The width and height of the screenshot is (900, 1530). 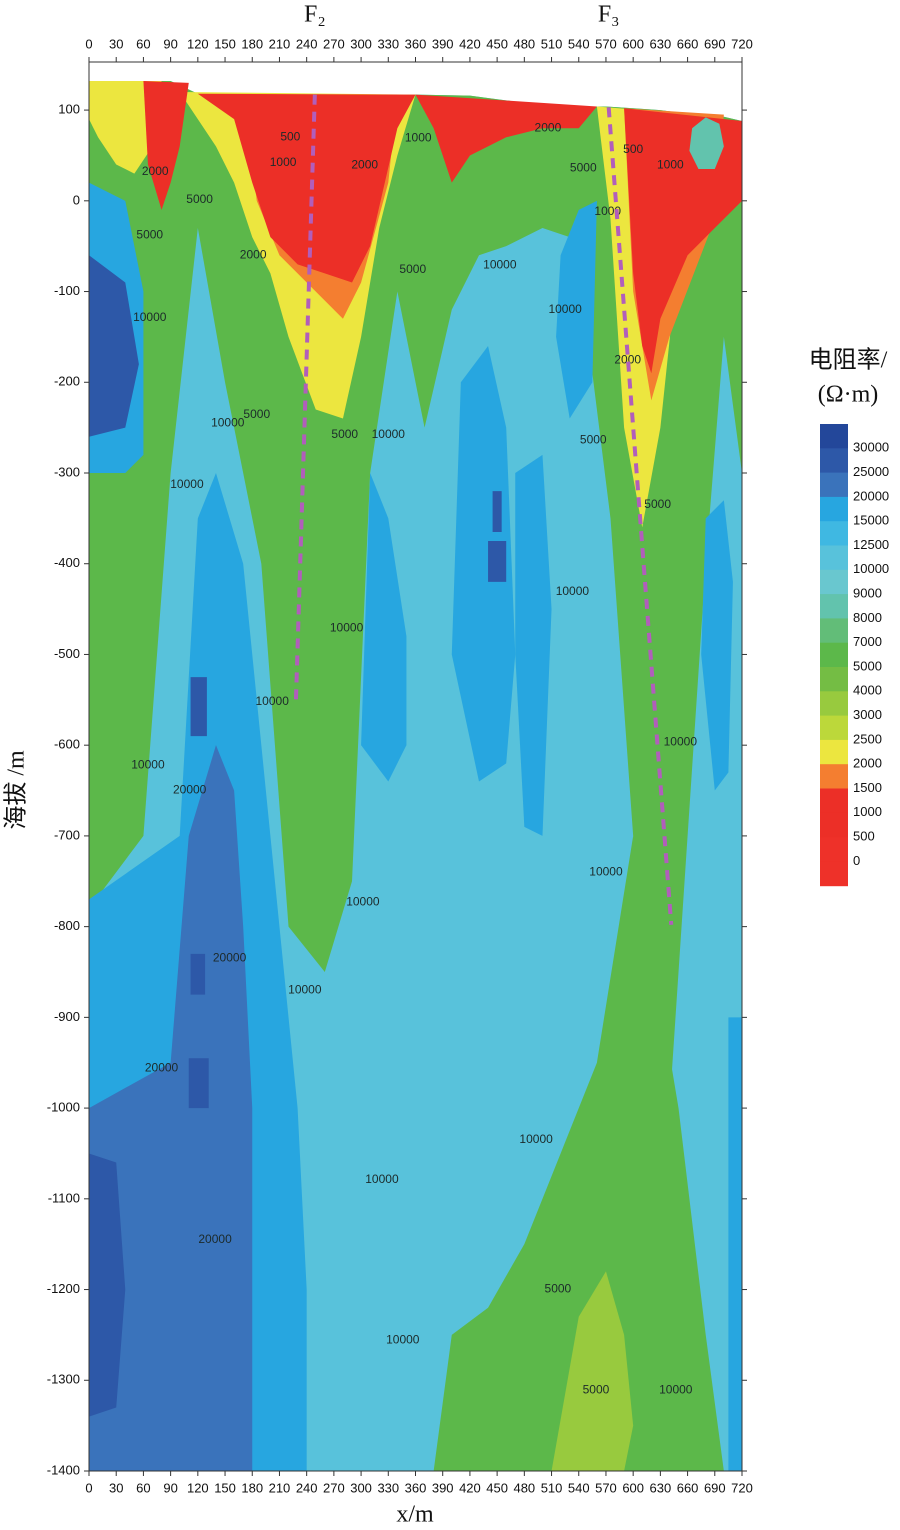 What do you see at coordinates (867, 641) in the screenshot?
I see `colorbar-label: 7000` at bounding box center [867, 641].